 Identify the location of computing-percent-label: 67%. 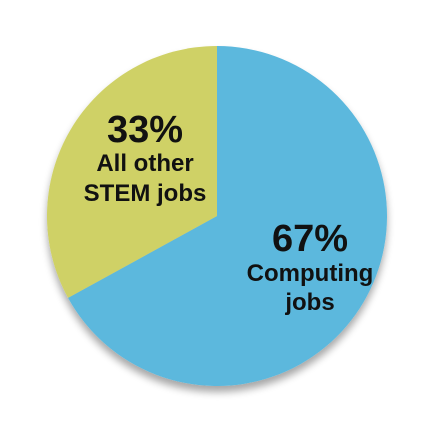
(310, 239).